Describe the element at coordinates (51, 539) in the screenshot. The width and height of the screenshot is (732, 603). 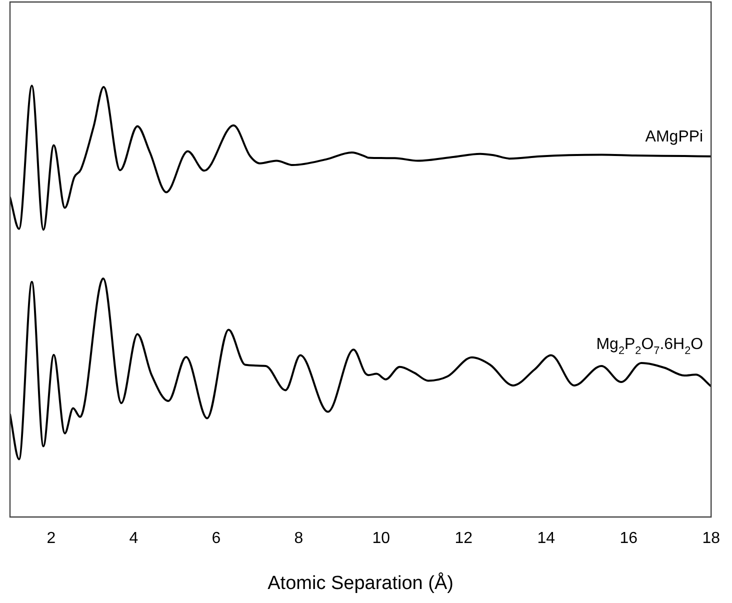
I see `x-tick-label: 2` at that location.